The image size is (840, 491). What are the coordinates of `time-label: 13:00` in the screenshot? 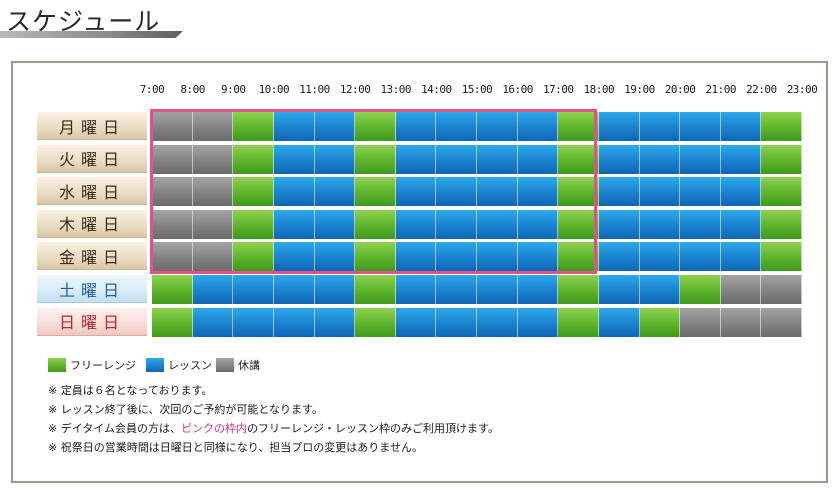 It's located at (396, 89).